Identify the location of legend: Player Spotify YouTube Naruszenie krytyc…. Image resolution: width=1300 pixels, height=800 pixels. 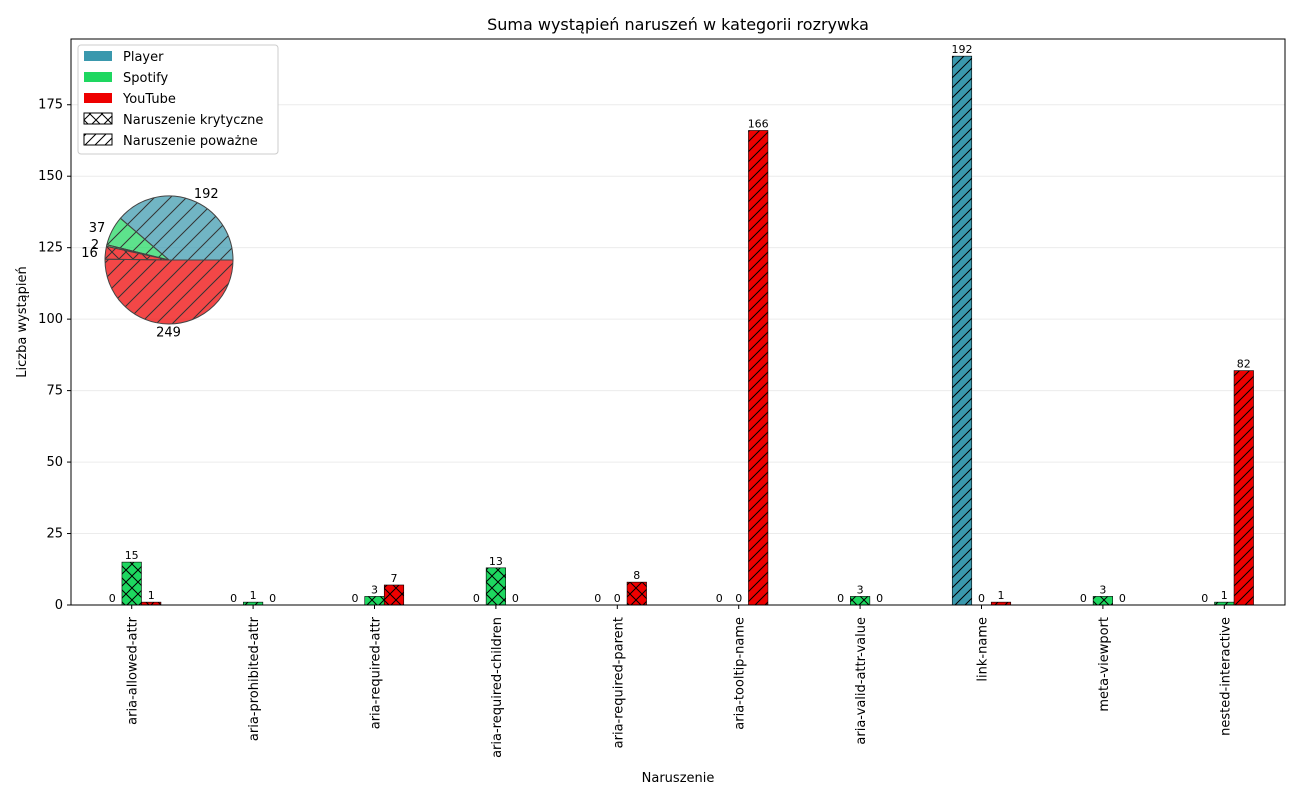
(178, 99).